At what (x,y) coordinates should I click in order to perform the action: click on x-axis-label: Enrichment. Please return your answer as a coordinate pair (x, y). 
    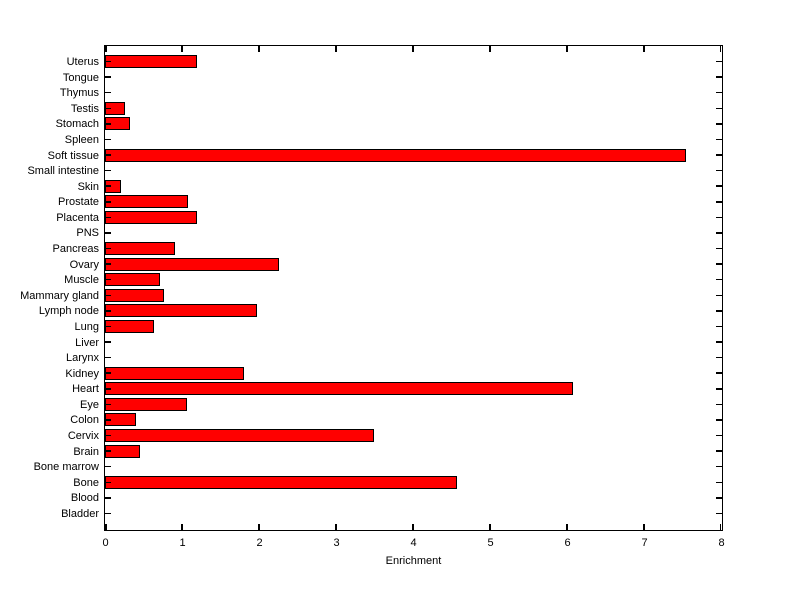
    Looking at the image, I should click on (413, 561).